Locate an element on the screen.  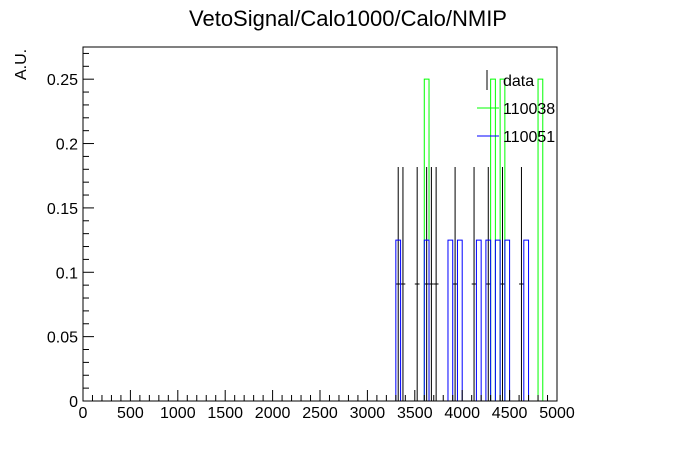
x-tick-label: 500 is located at coordinates (130, 413).